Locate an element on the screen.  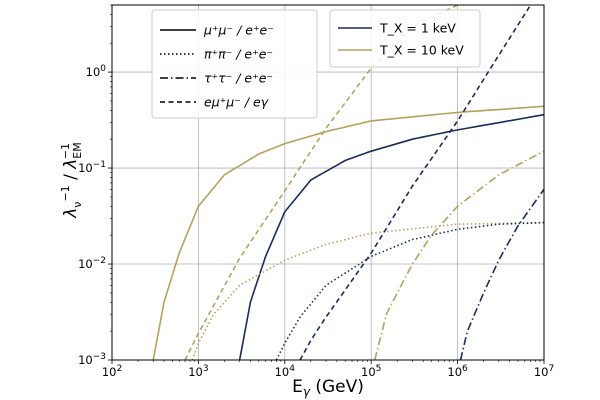
y-axis-label: λν−1 / λEM−1 is located at coordinates (71, 180).